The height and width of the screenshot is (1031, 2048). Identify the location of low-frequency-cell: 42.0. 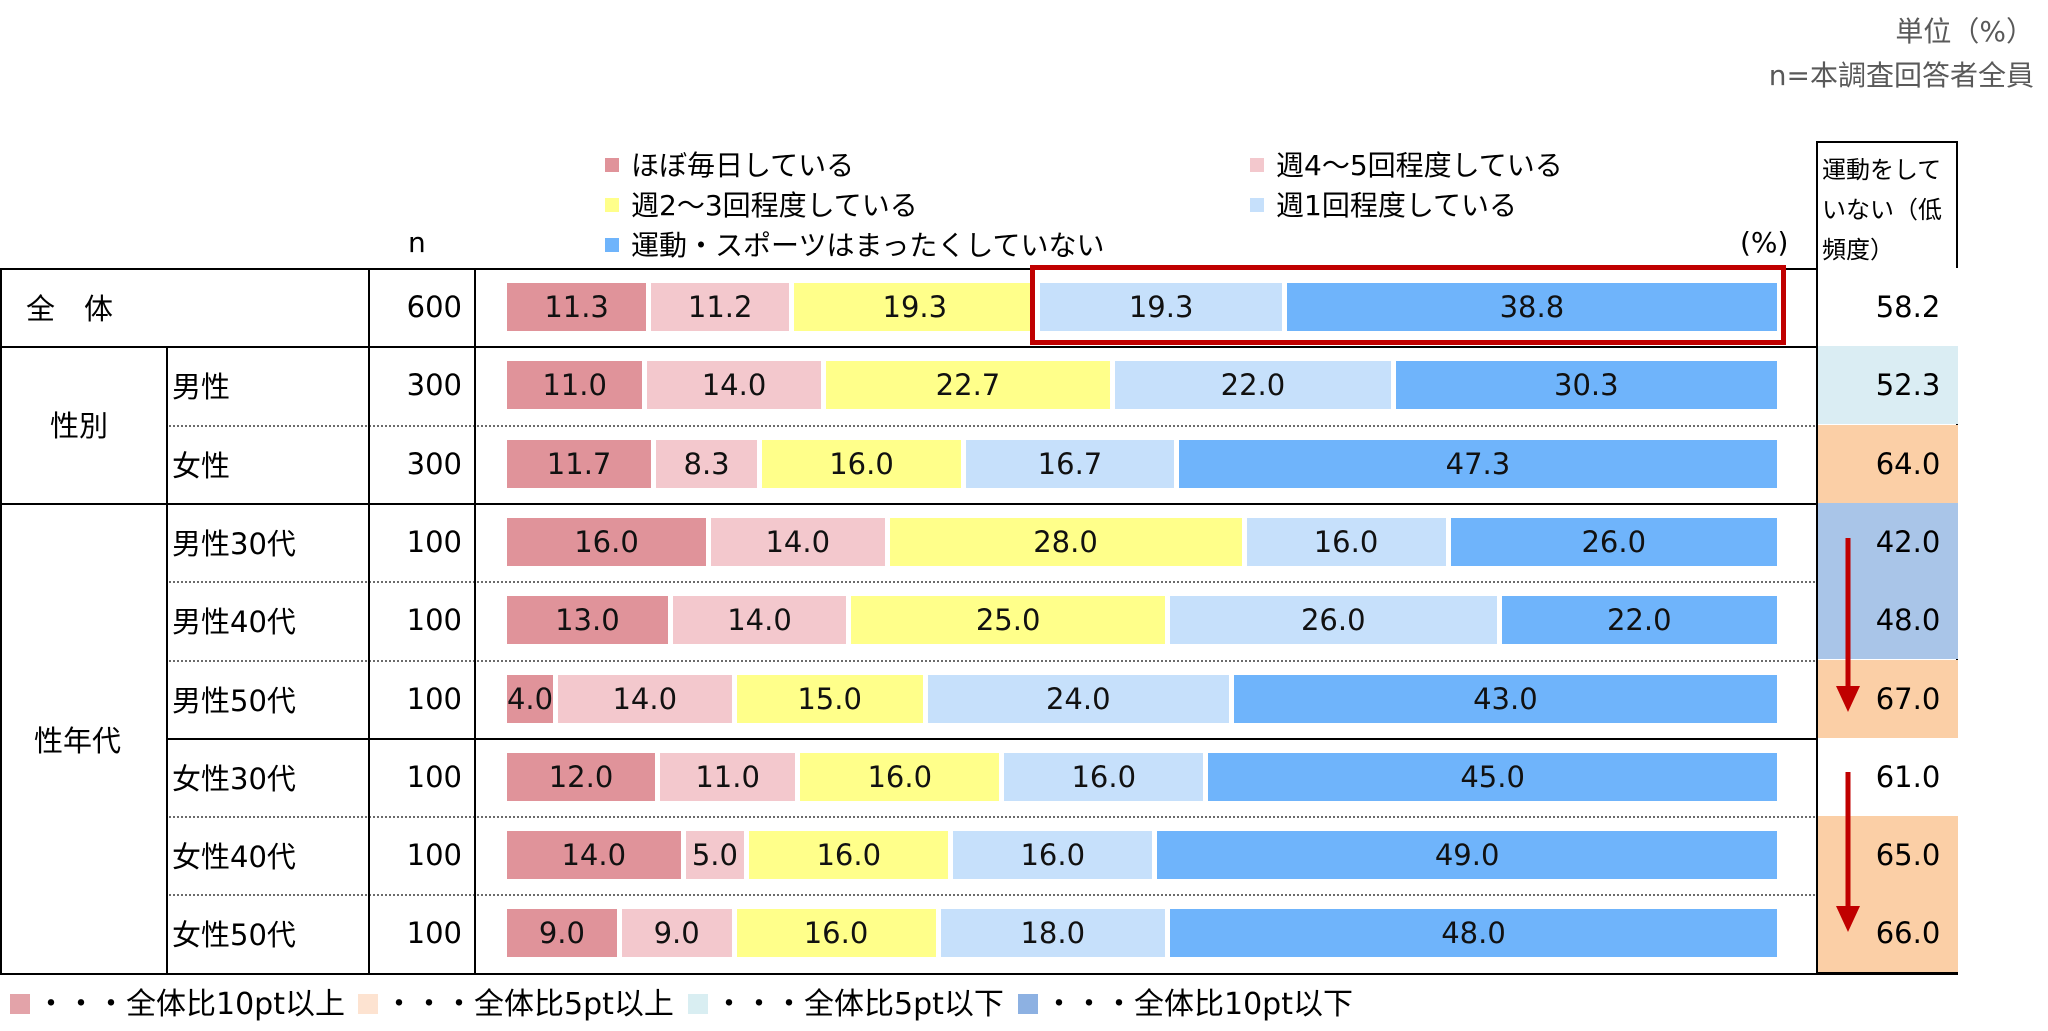
(1888, 541).